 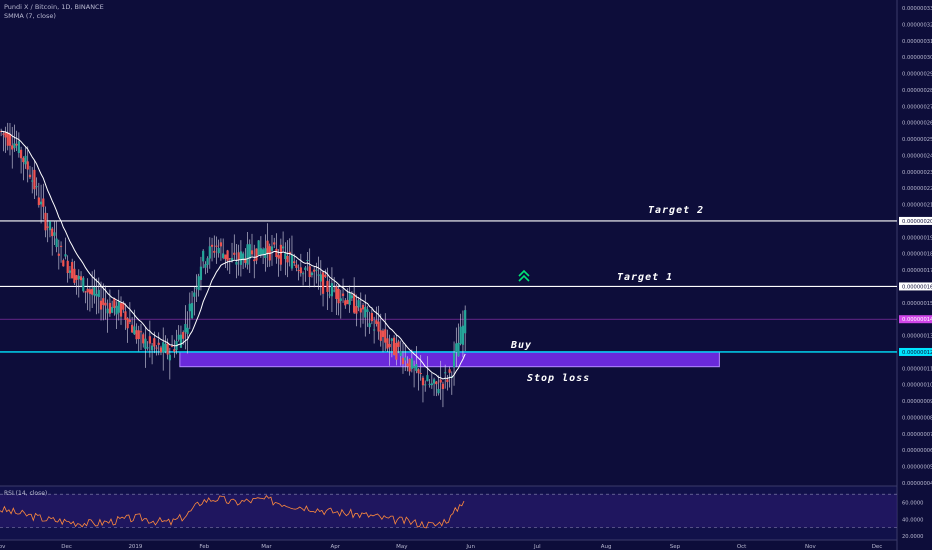 What do you see at coordinates (917, 369) in the screenshot?
I see `price-tick-label: 0.00000011` at bounding box center [917, 369].